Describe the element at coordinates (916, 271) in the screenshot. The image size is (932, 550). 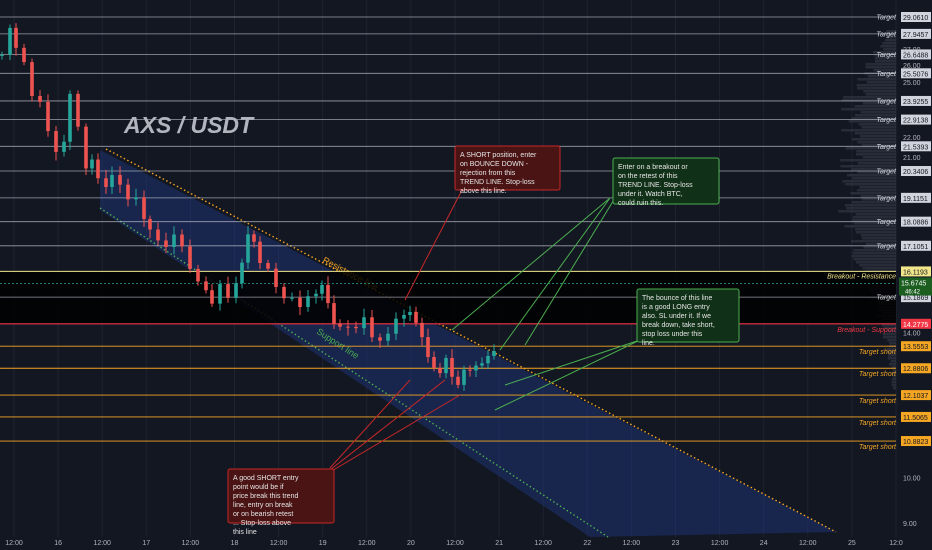
I see `breakout-resistance-box` at that location.